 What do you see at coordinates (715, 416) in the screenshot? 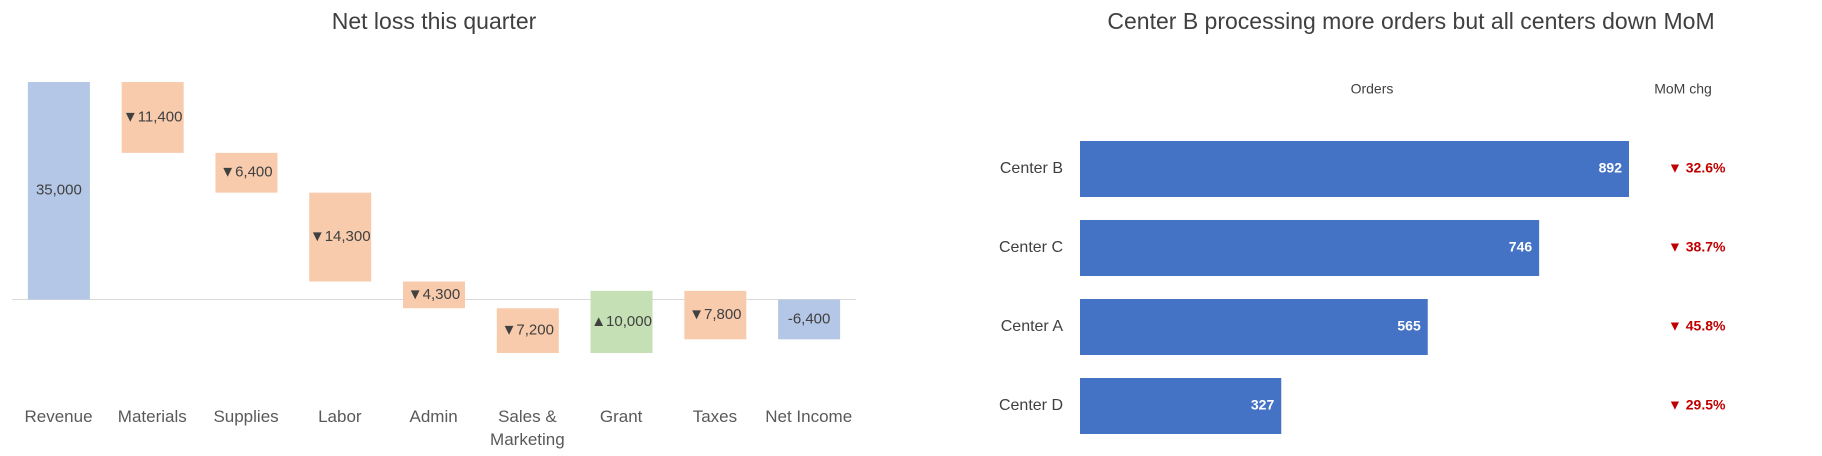
I see `x-tick-label: Taxes` at bounding box center [715, 416].